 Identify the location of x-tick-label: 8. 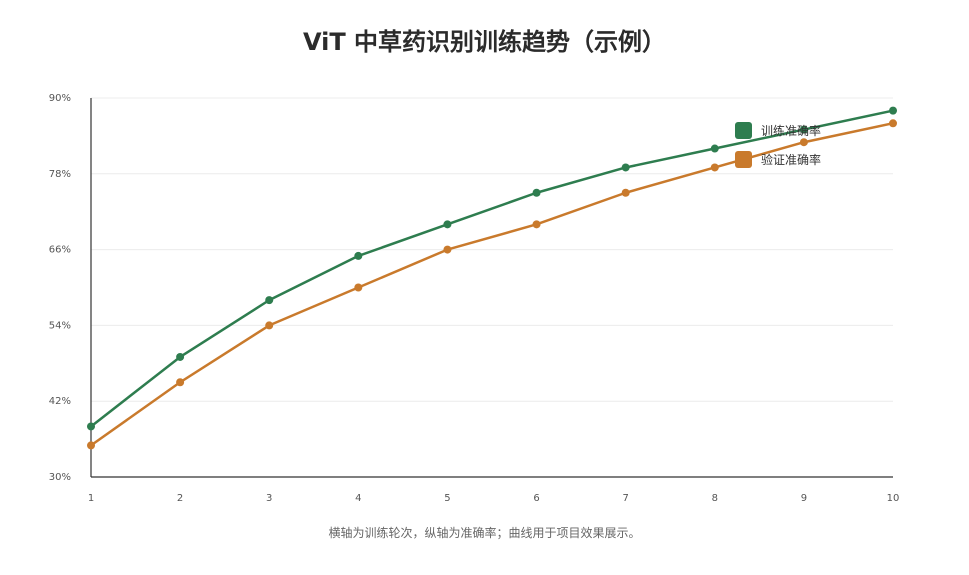
(715, 498).